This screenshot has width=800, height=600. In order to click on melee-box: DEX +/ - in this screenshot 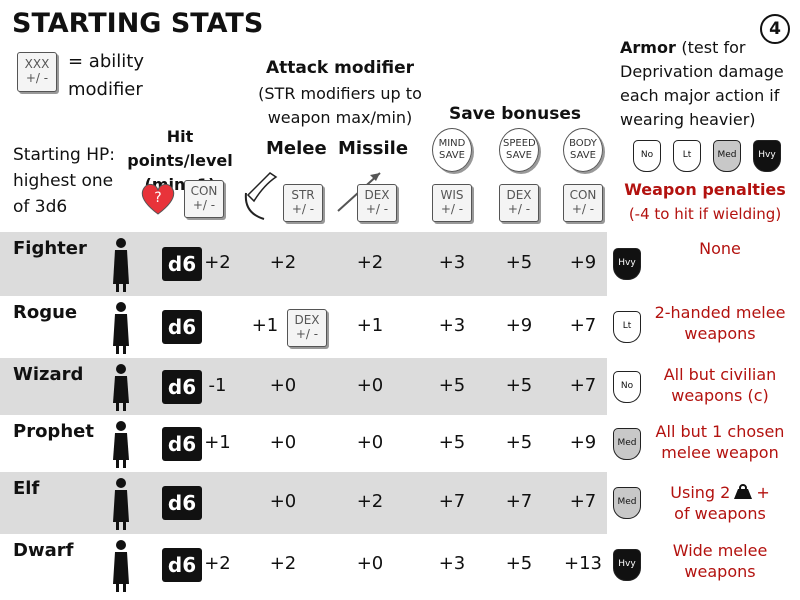, I will do `click(307, 328)`.